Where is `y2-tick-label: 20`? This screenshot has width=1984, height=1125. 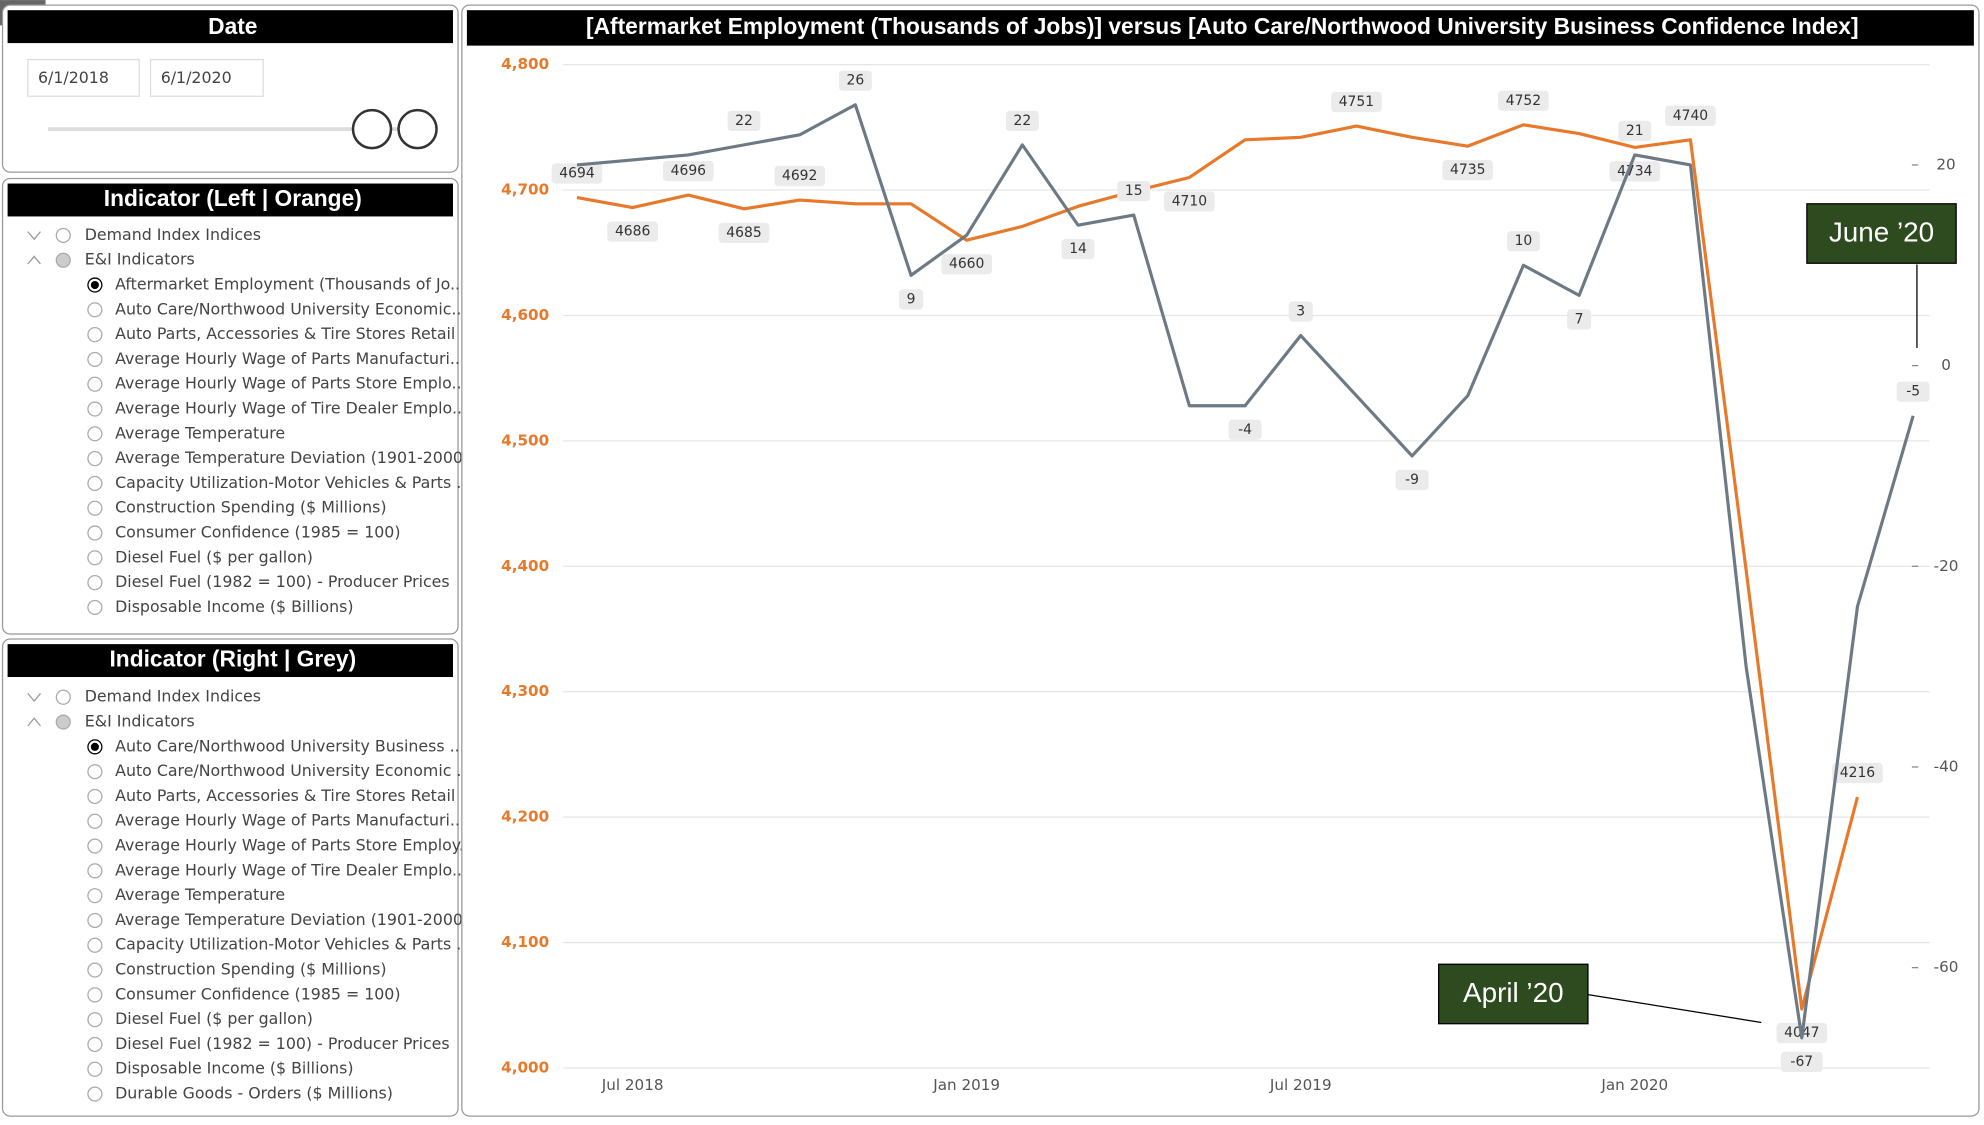 y2-tick-label: 20 is located at coordinates (1945, 164).